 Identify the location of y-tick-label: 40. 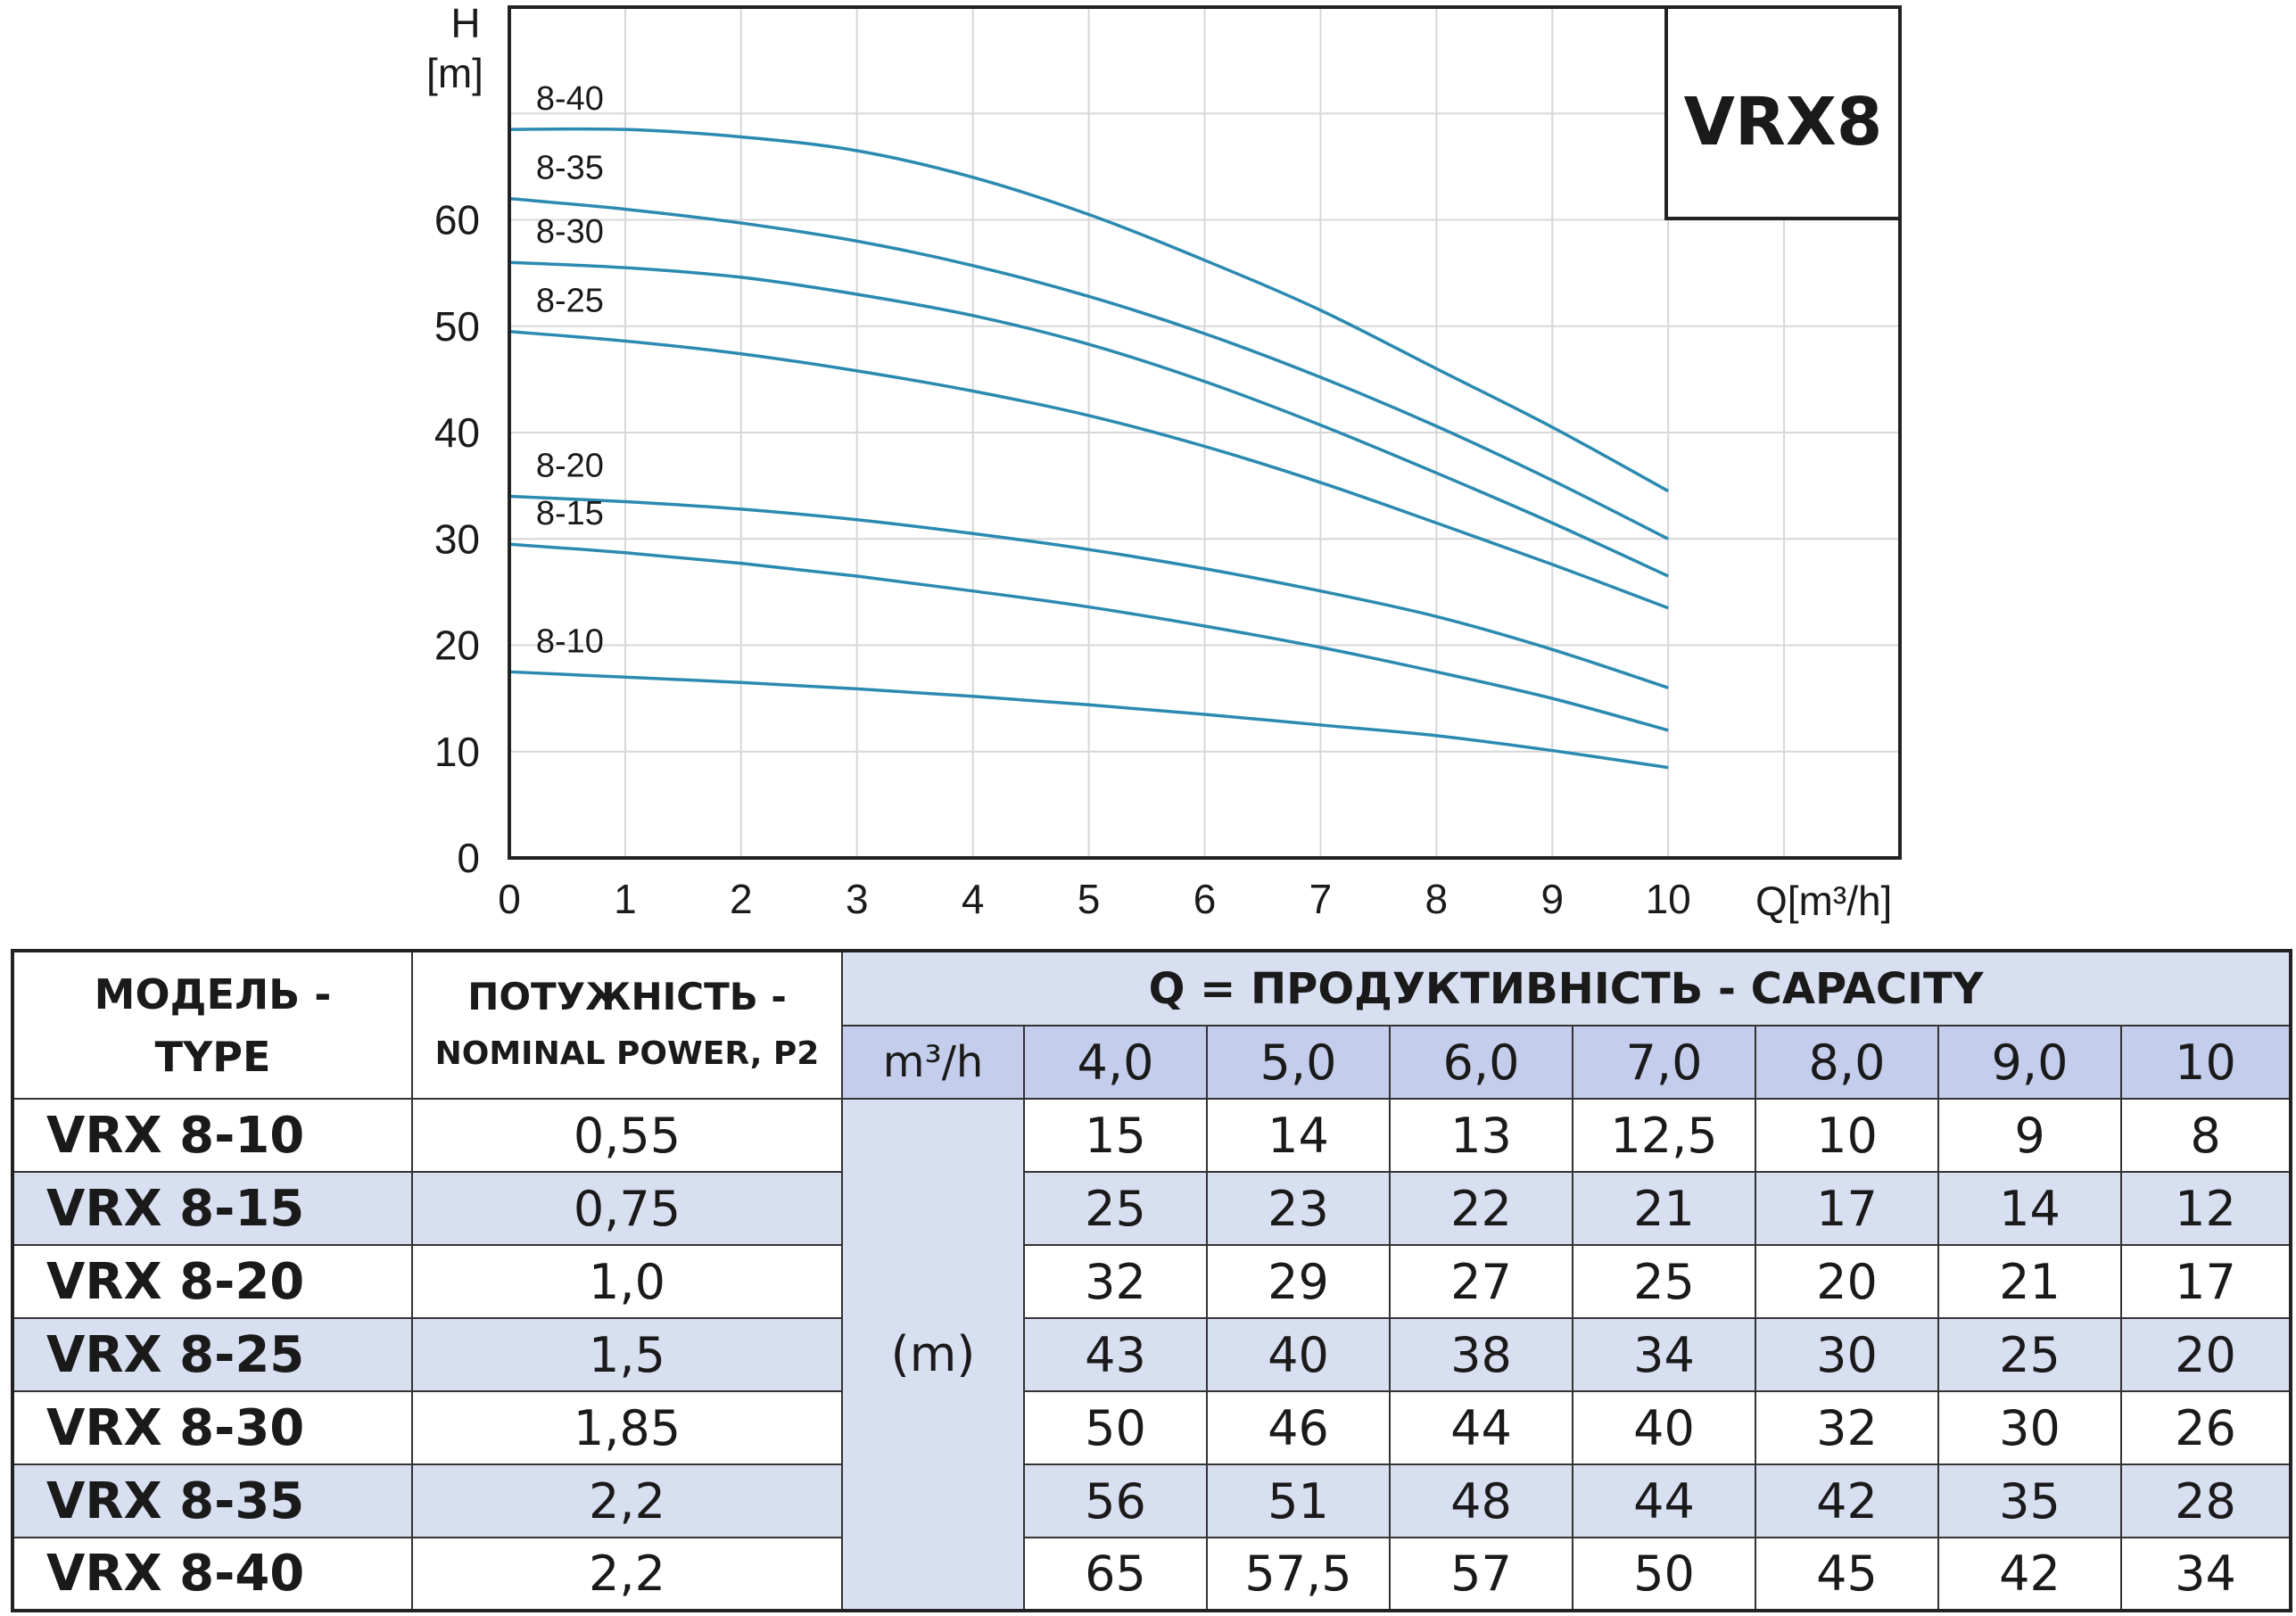
(457, 433).